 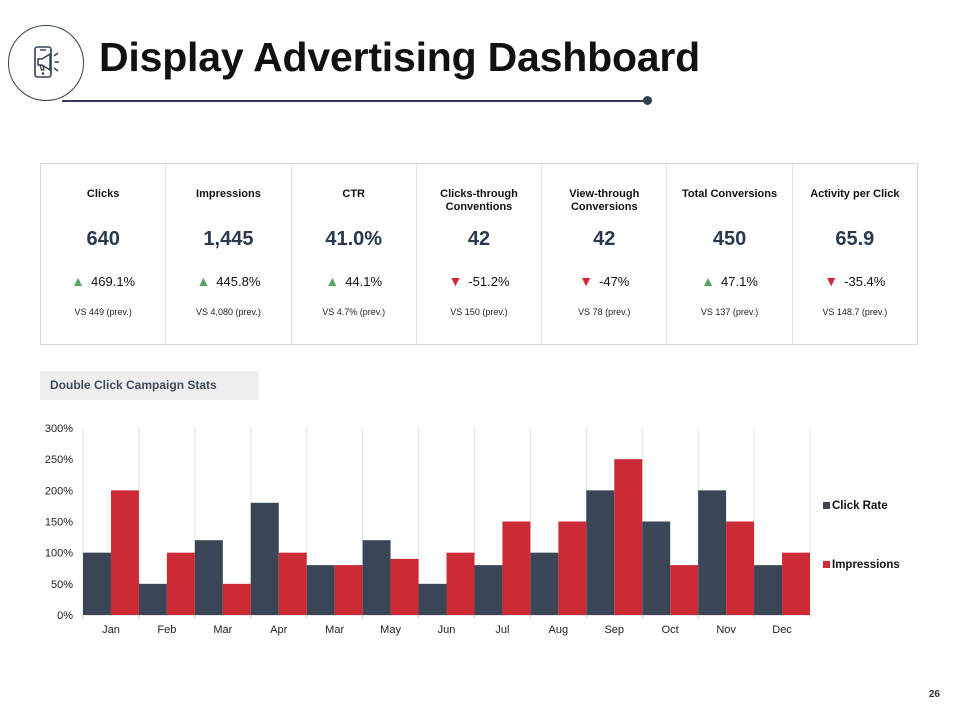 I want to click on x-tick-label: Jan, so click(x=111, y=630).